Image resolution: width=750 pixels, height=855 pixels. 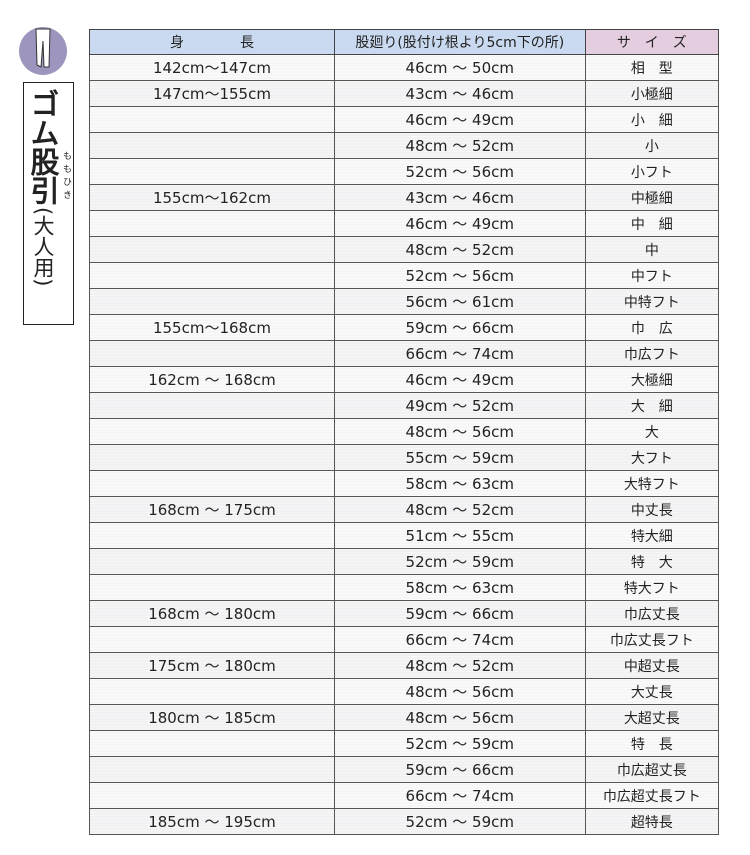 I want to click on table-row: 155cm～168cm 59cm ～ 66cm 巾 広, so click(x=404, y=327).